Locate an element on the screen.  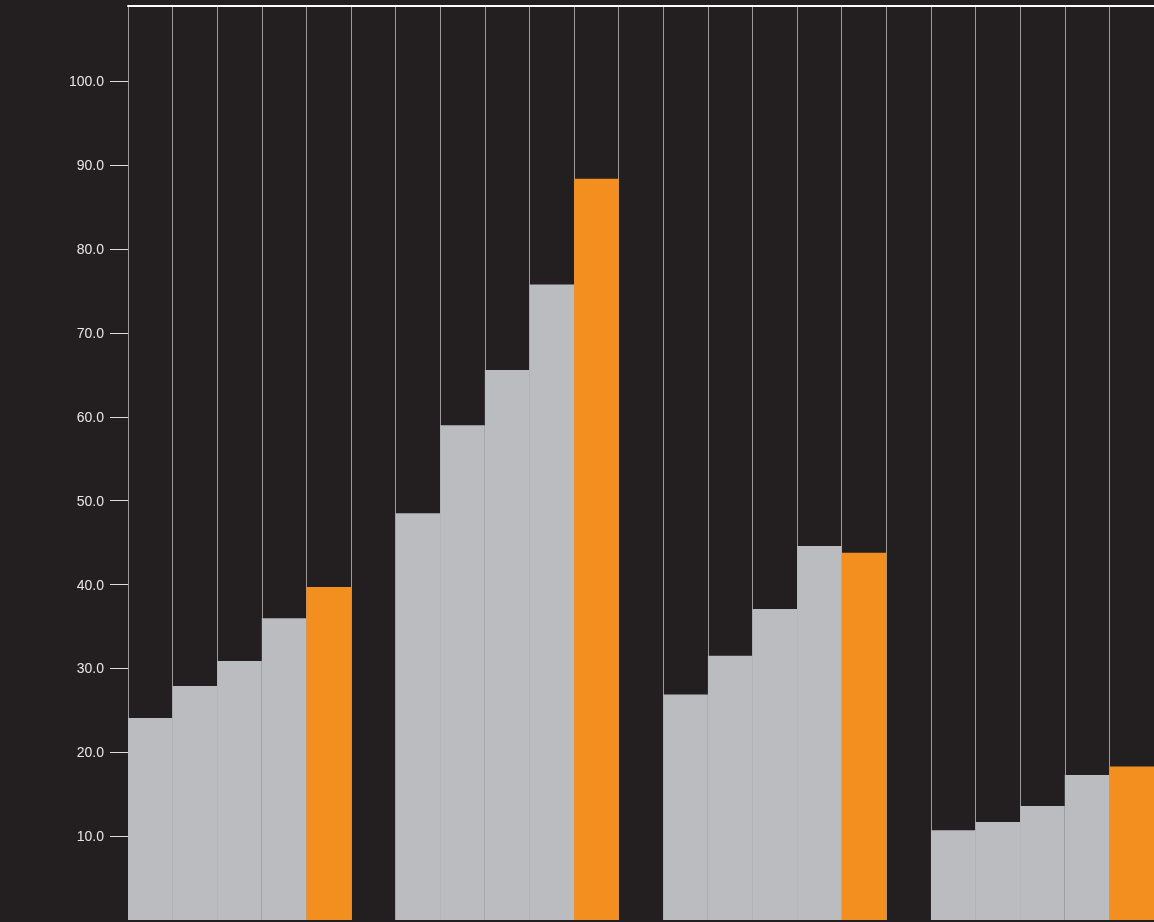
y-tick-label: 80.0 is located at coordinates (90, 249).